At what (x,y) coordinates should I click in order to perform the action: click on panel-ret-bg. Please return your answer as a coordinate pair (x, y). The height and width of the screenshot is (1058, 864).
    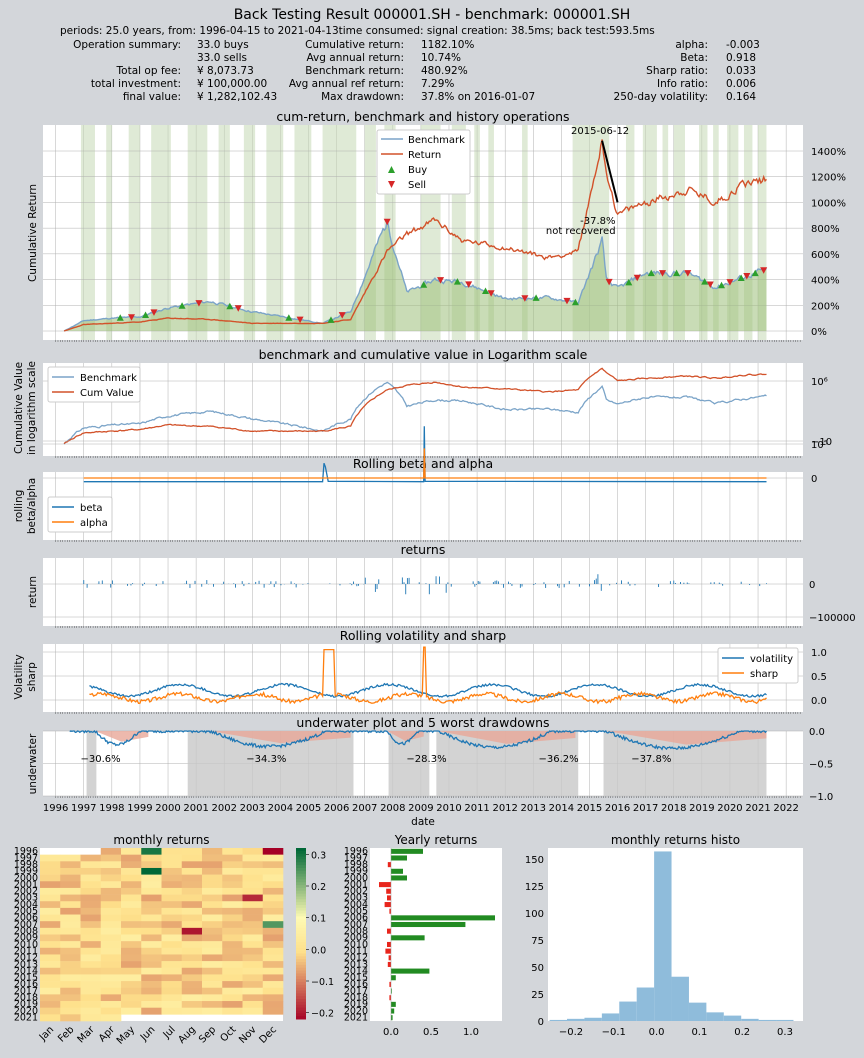
    Looking at the image, I should click on (423, 592).